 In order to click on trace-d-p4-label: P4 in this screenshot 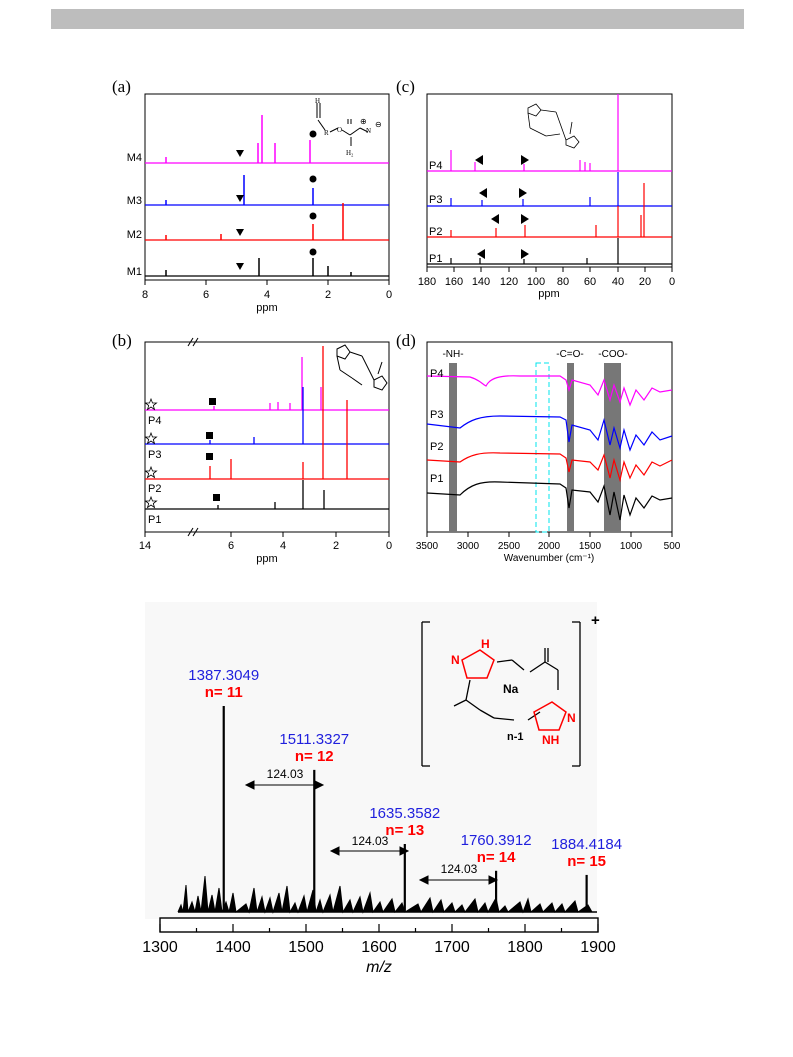, I will do `click(436, 374)`.